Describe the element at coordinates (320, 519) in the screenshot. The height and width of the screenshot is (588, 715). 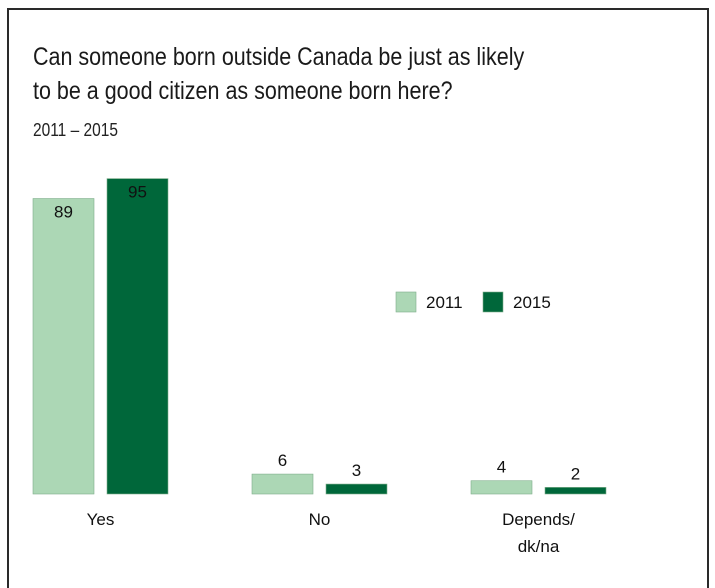
I see `category-label-1-0: No` at that location.